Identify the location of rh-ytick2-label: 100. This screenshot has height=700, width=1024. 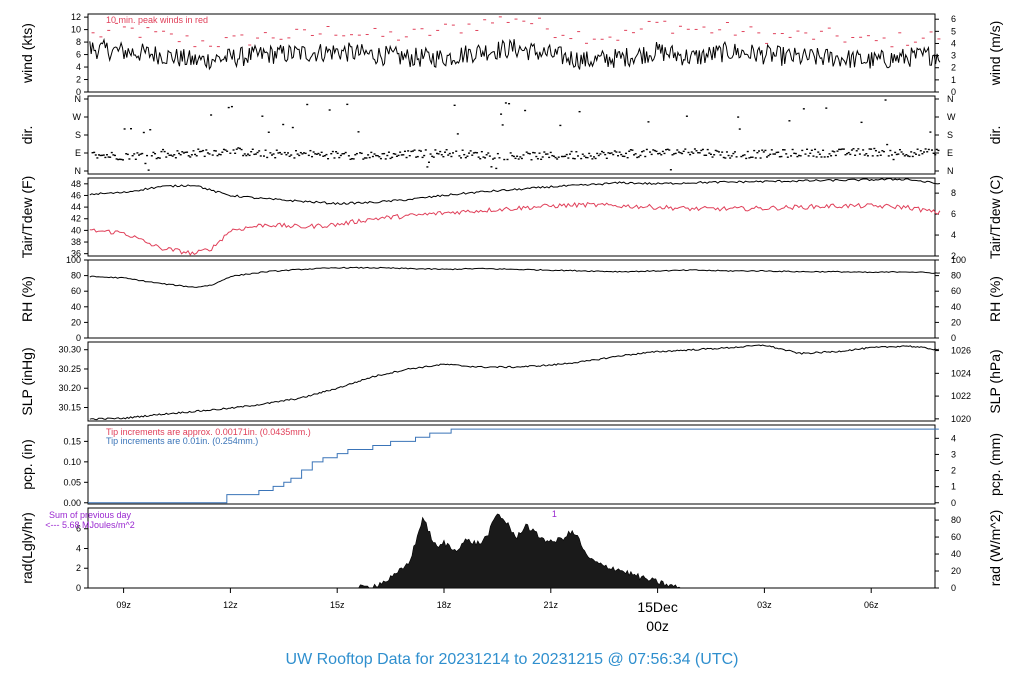
(958, 260).